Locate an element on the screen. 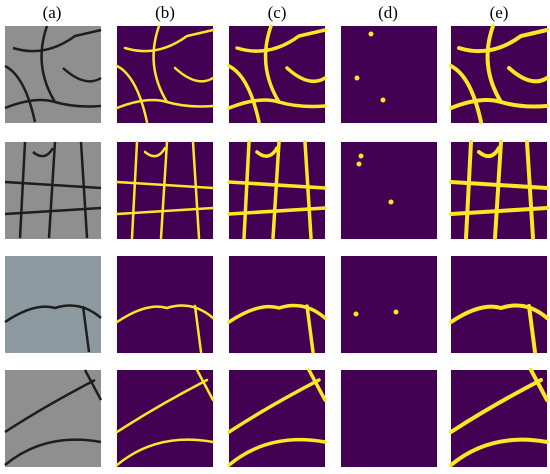  column-label: (b) is located at coordinates (165, 12).